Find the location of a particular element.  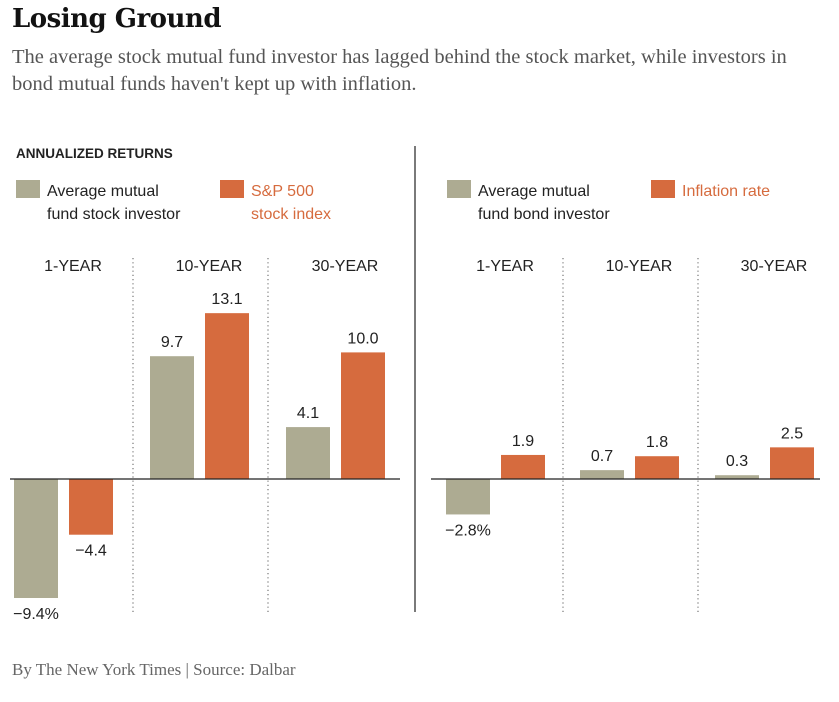

chart-section-title: ANNUALIZED RETURNS is located at coordinates (94, 153).